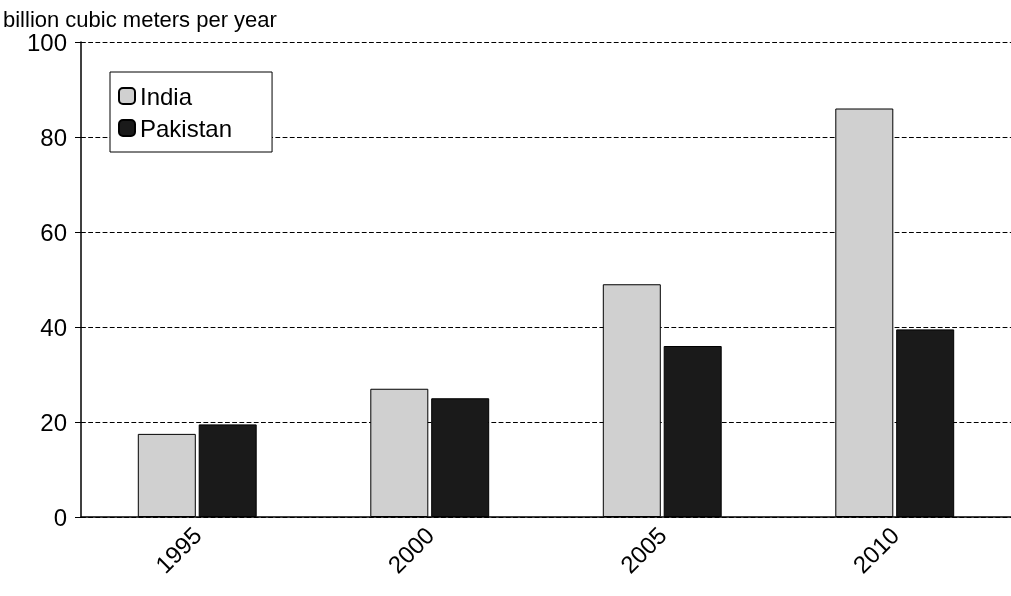  Describe the element at coordinates (53, 137) in the screenshot. I see `y-tick-label: 80` at that location.